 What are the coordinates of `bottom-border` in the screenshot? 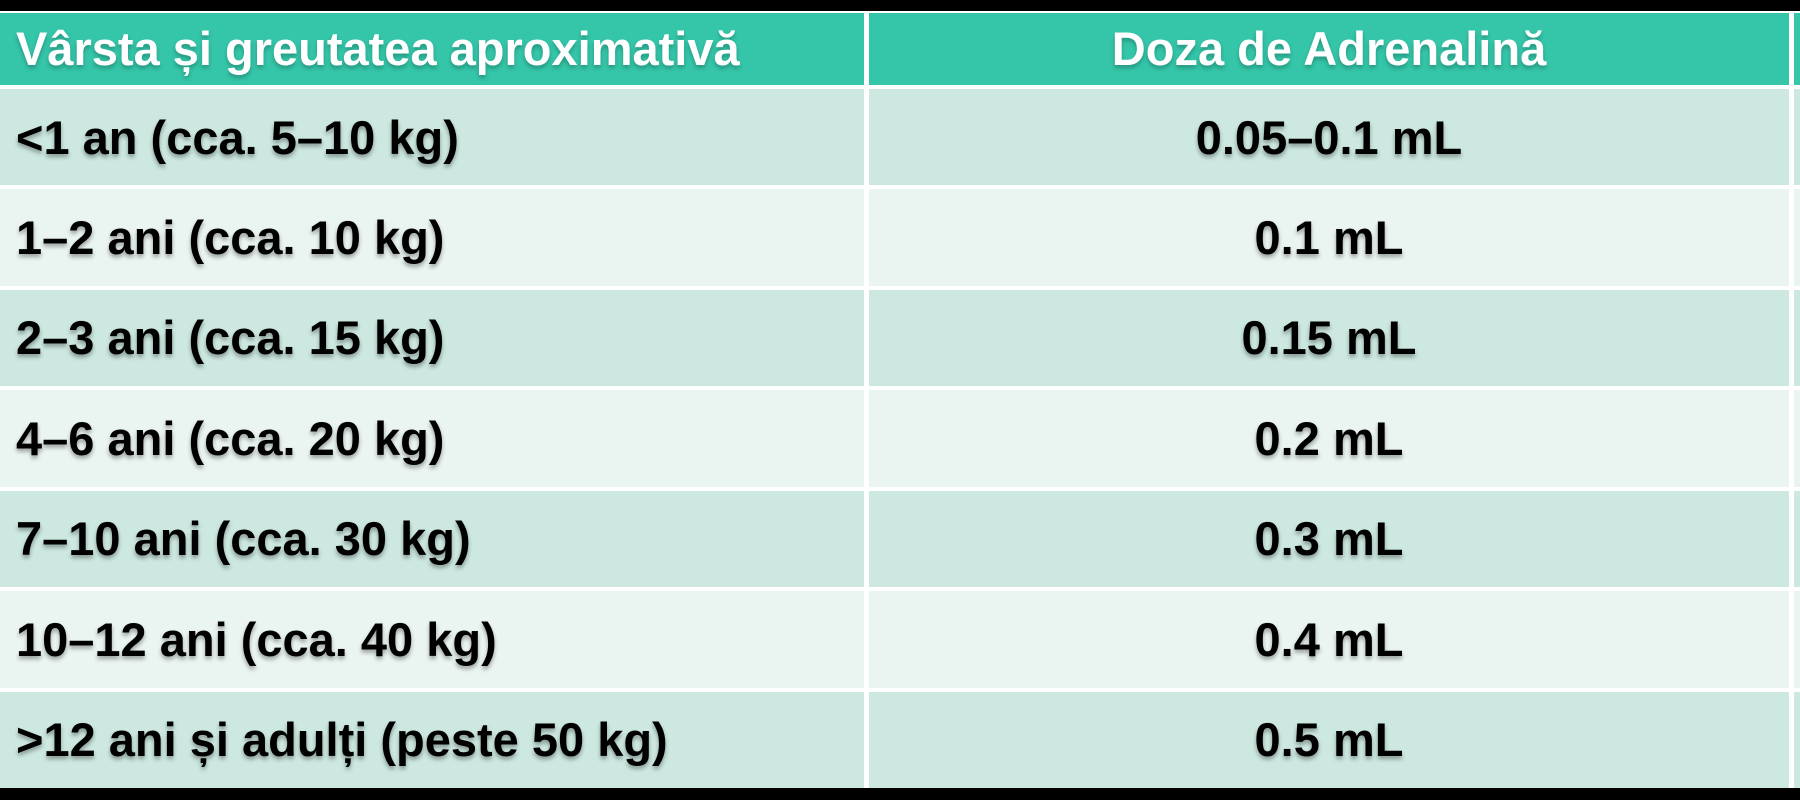 It's located at (900, 794).